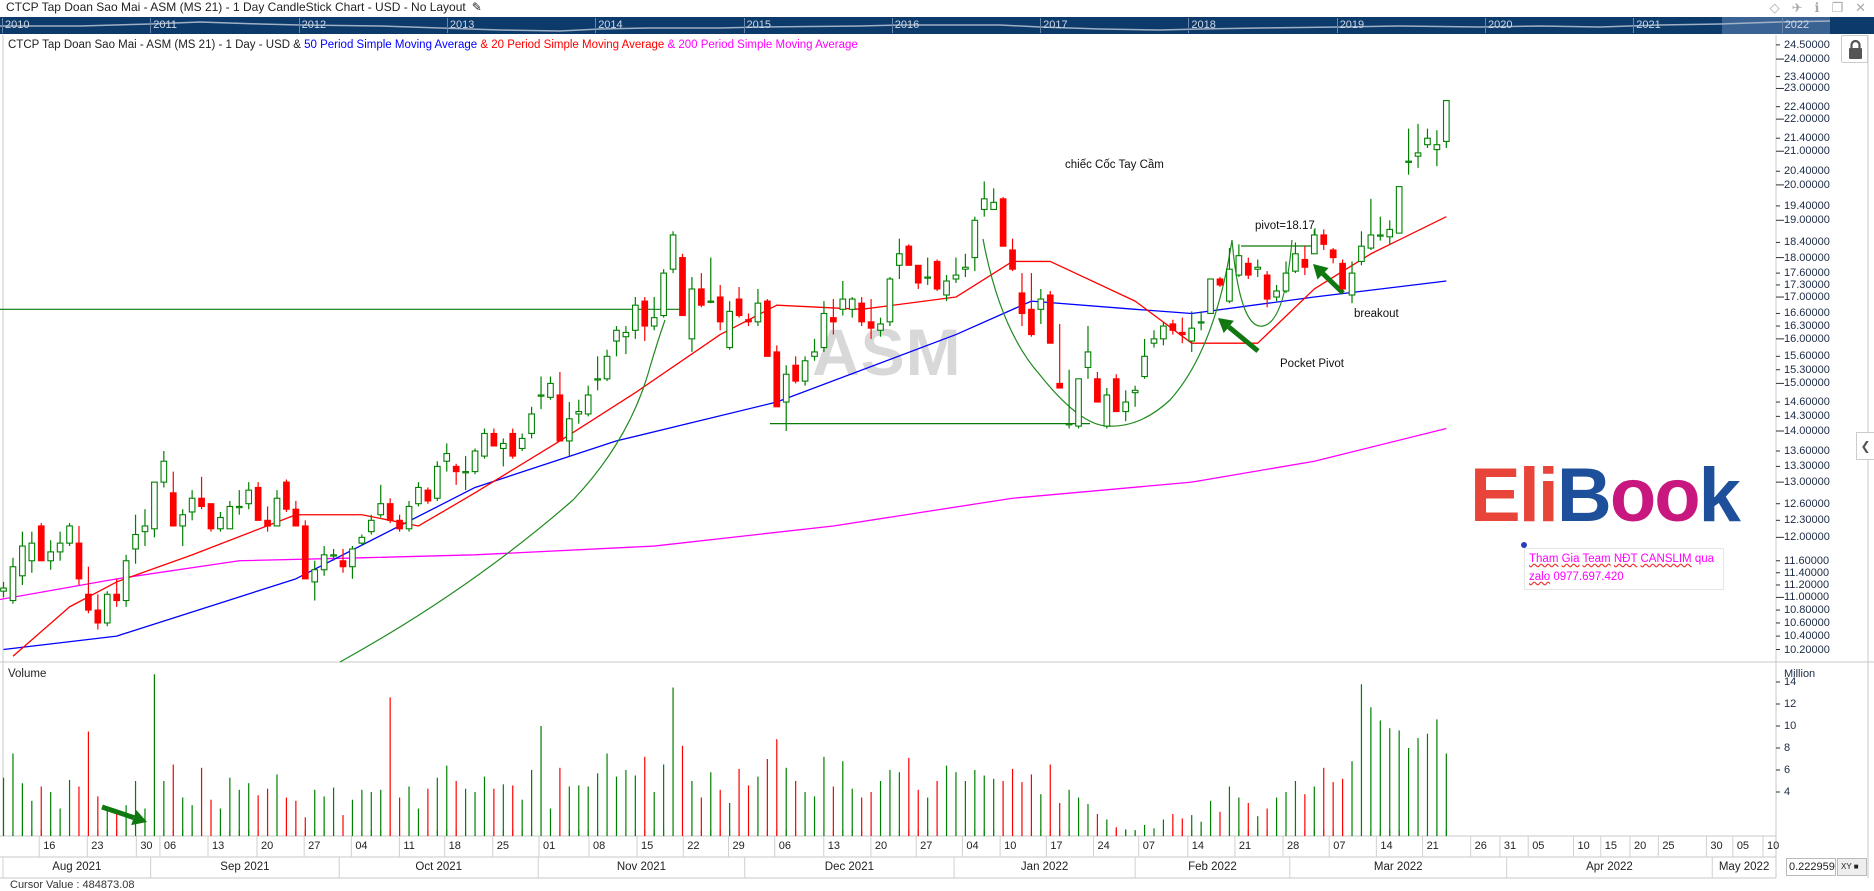  I want to click on xy-lock-button: XY ■, so click(1852, 867).